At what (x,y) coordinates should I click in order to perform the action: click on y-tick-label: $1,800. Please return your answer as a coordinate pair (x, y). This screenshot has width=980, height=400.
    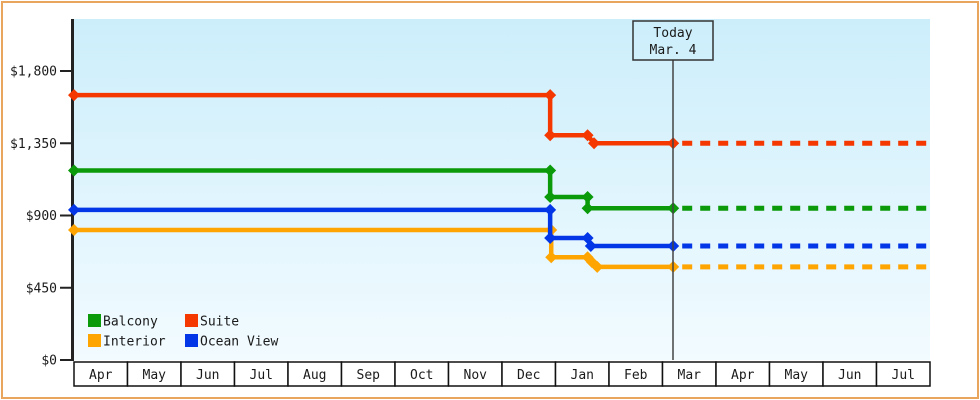
    Looking at the image, I should click on (33, 72).